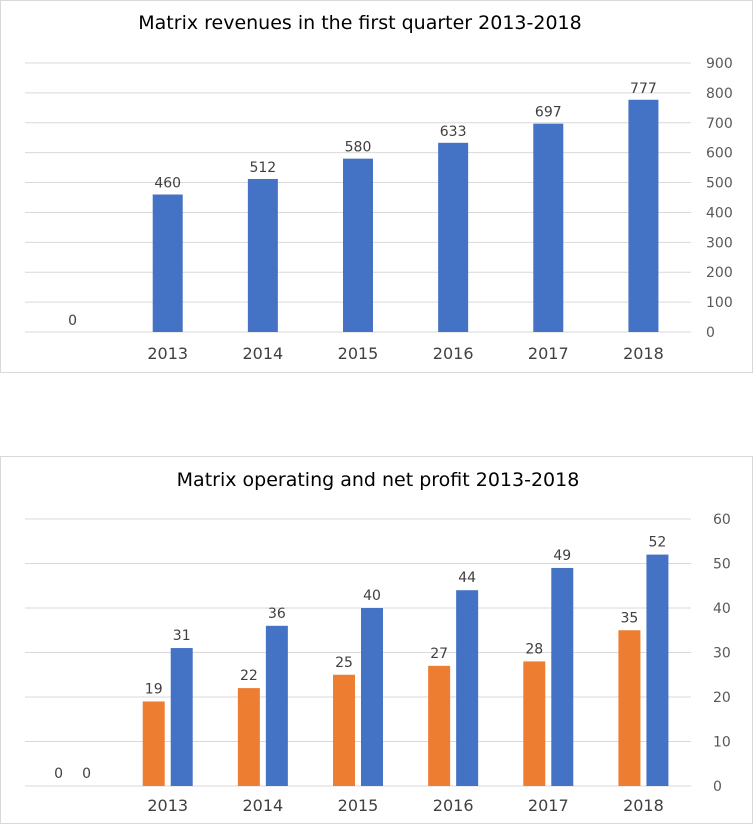 The image size is (753, 825). Describe the element at coordinates (722, 565) in the screenshot. I see `y-tick-label: 50` at that location.